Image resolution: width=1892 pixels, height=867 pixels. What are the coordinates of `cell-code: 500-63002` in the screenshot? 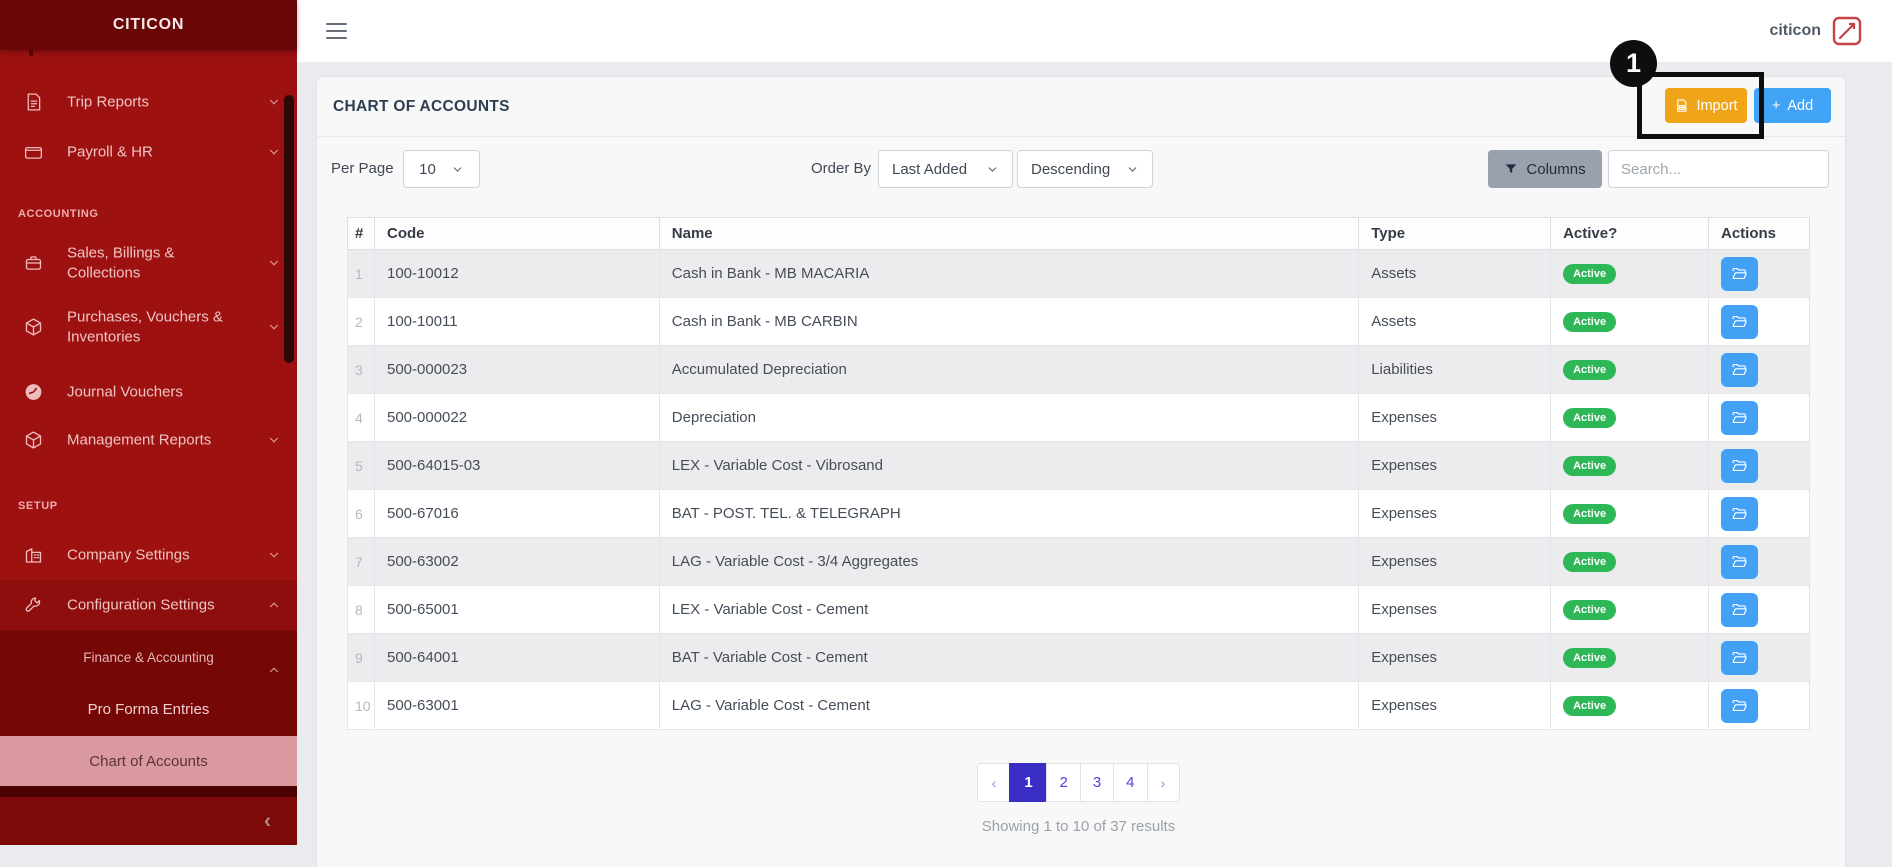 It's located at (516, 561).